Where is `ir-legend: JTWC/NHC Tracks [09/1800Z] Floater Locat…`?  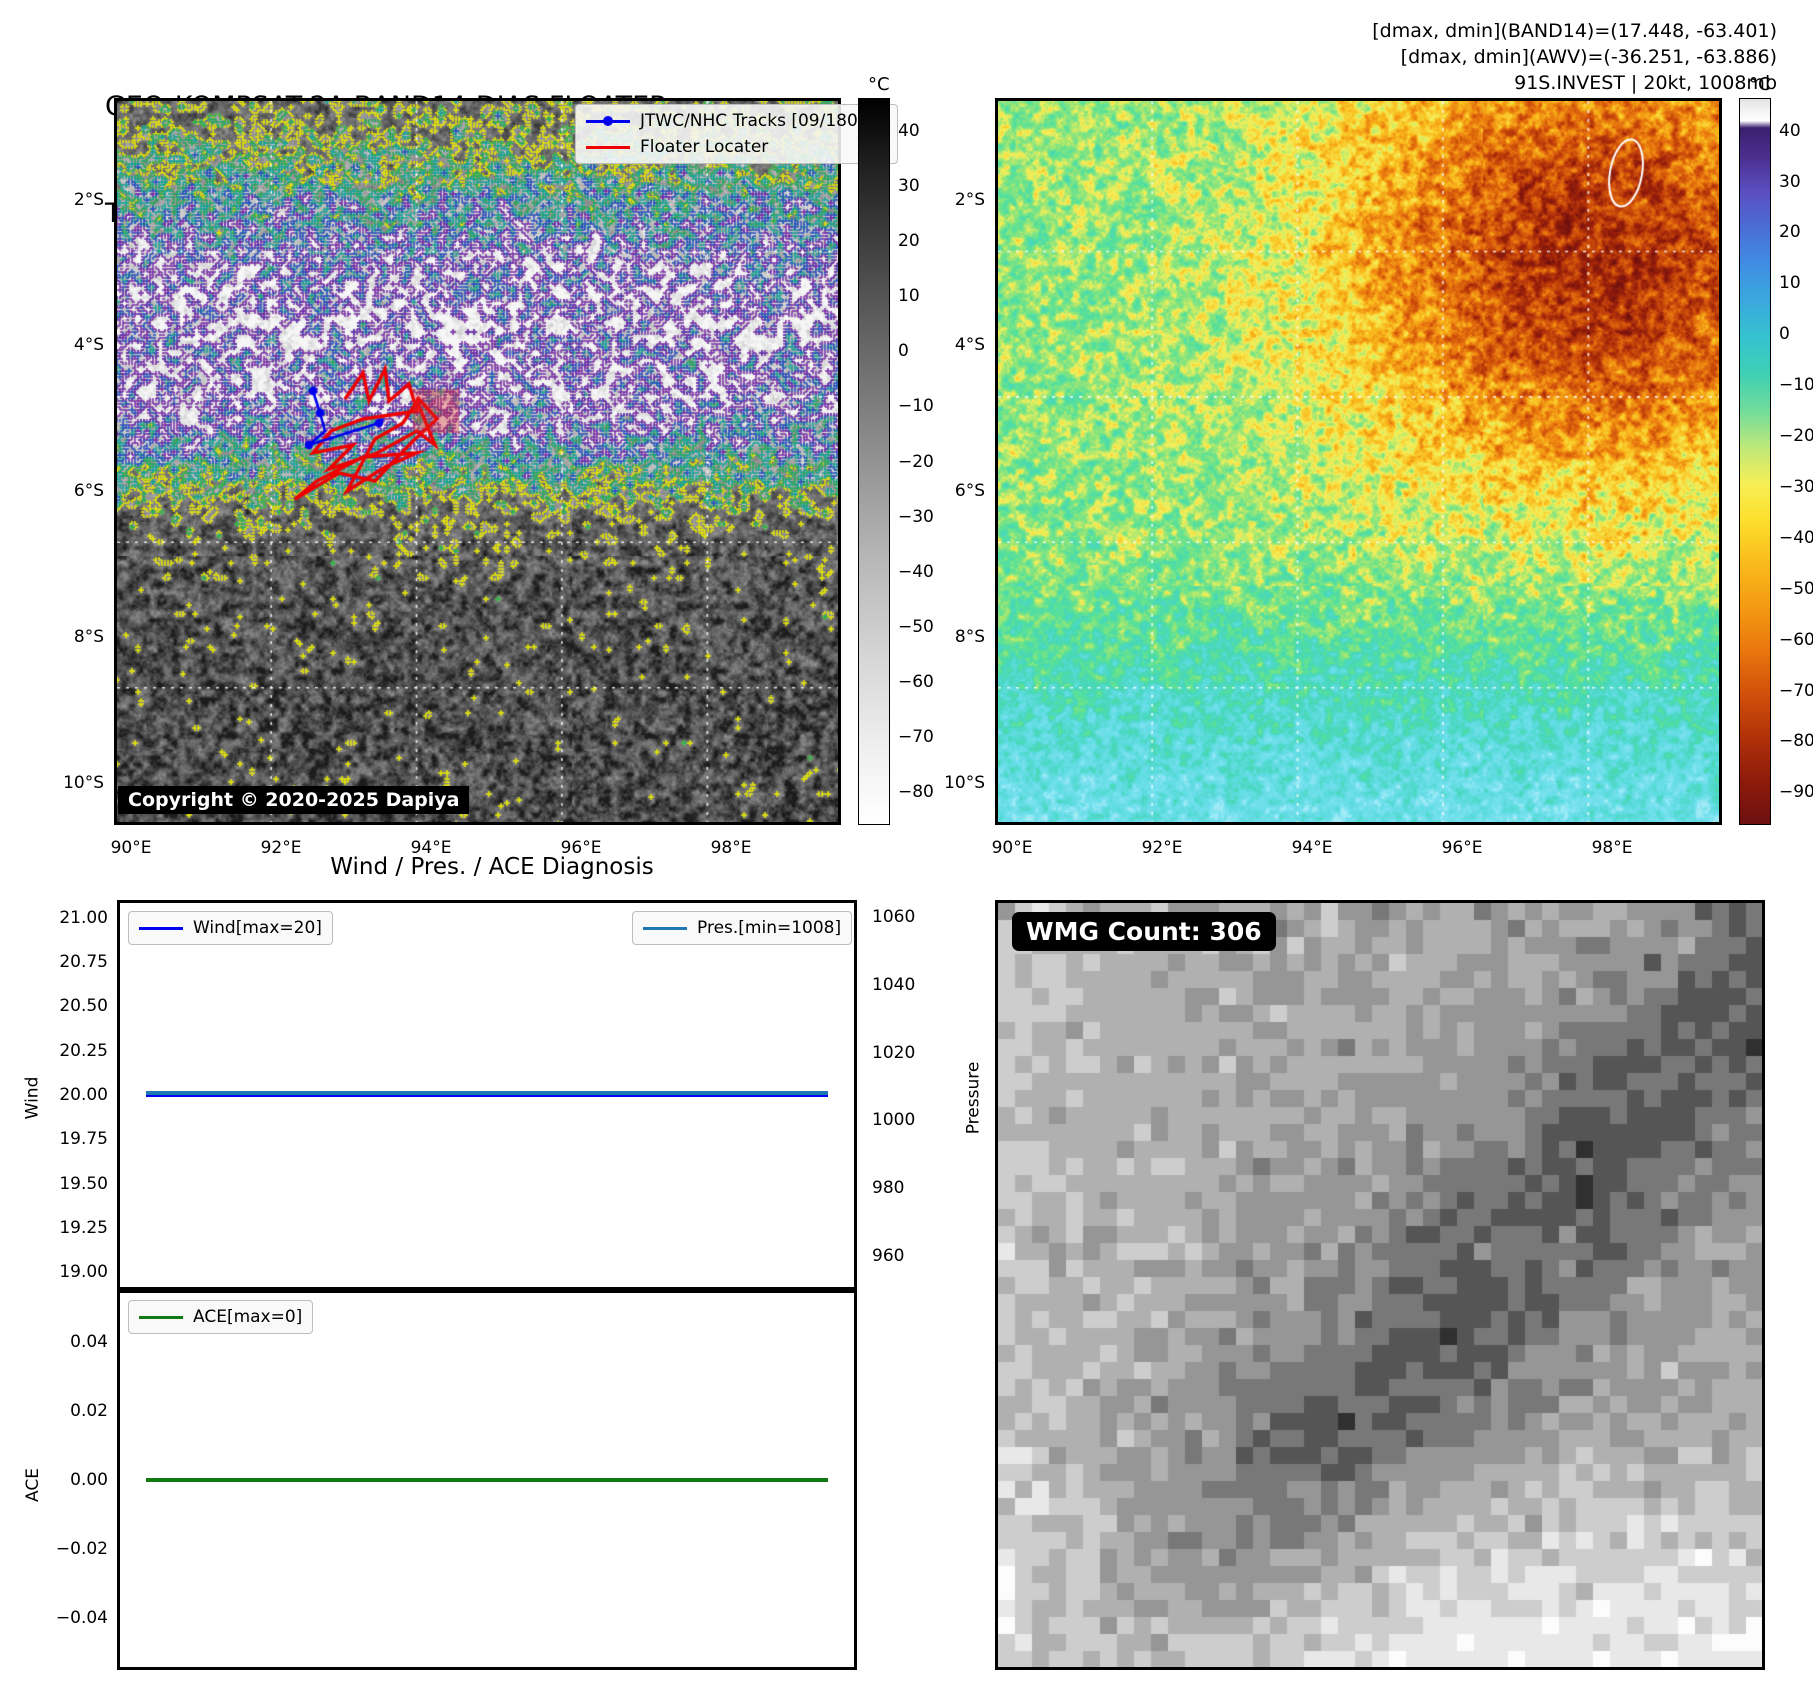
ir-legend: JTWC/NHC Tracks [09/1800Z] Floater Locat… is located at coordinates (736, 134).